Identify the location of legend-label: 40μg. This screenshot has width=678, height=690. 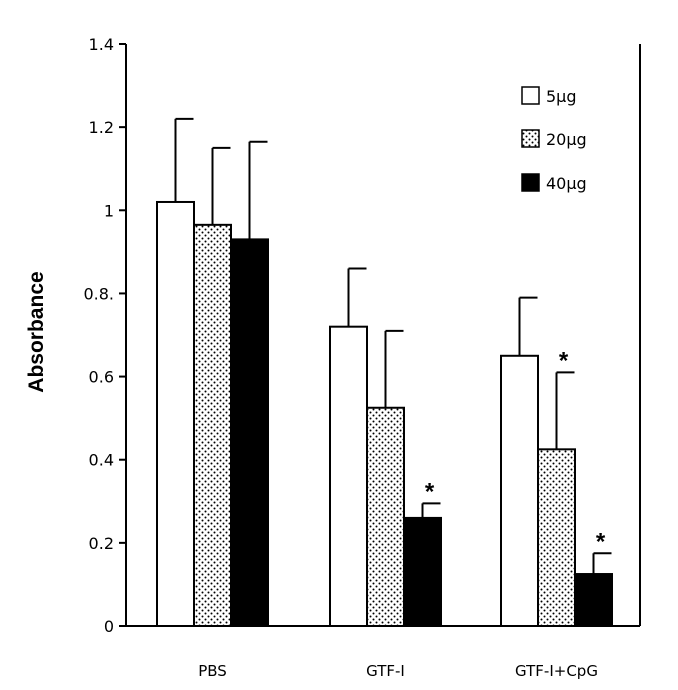
(566, 183).